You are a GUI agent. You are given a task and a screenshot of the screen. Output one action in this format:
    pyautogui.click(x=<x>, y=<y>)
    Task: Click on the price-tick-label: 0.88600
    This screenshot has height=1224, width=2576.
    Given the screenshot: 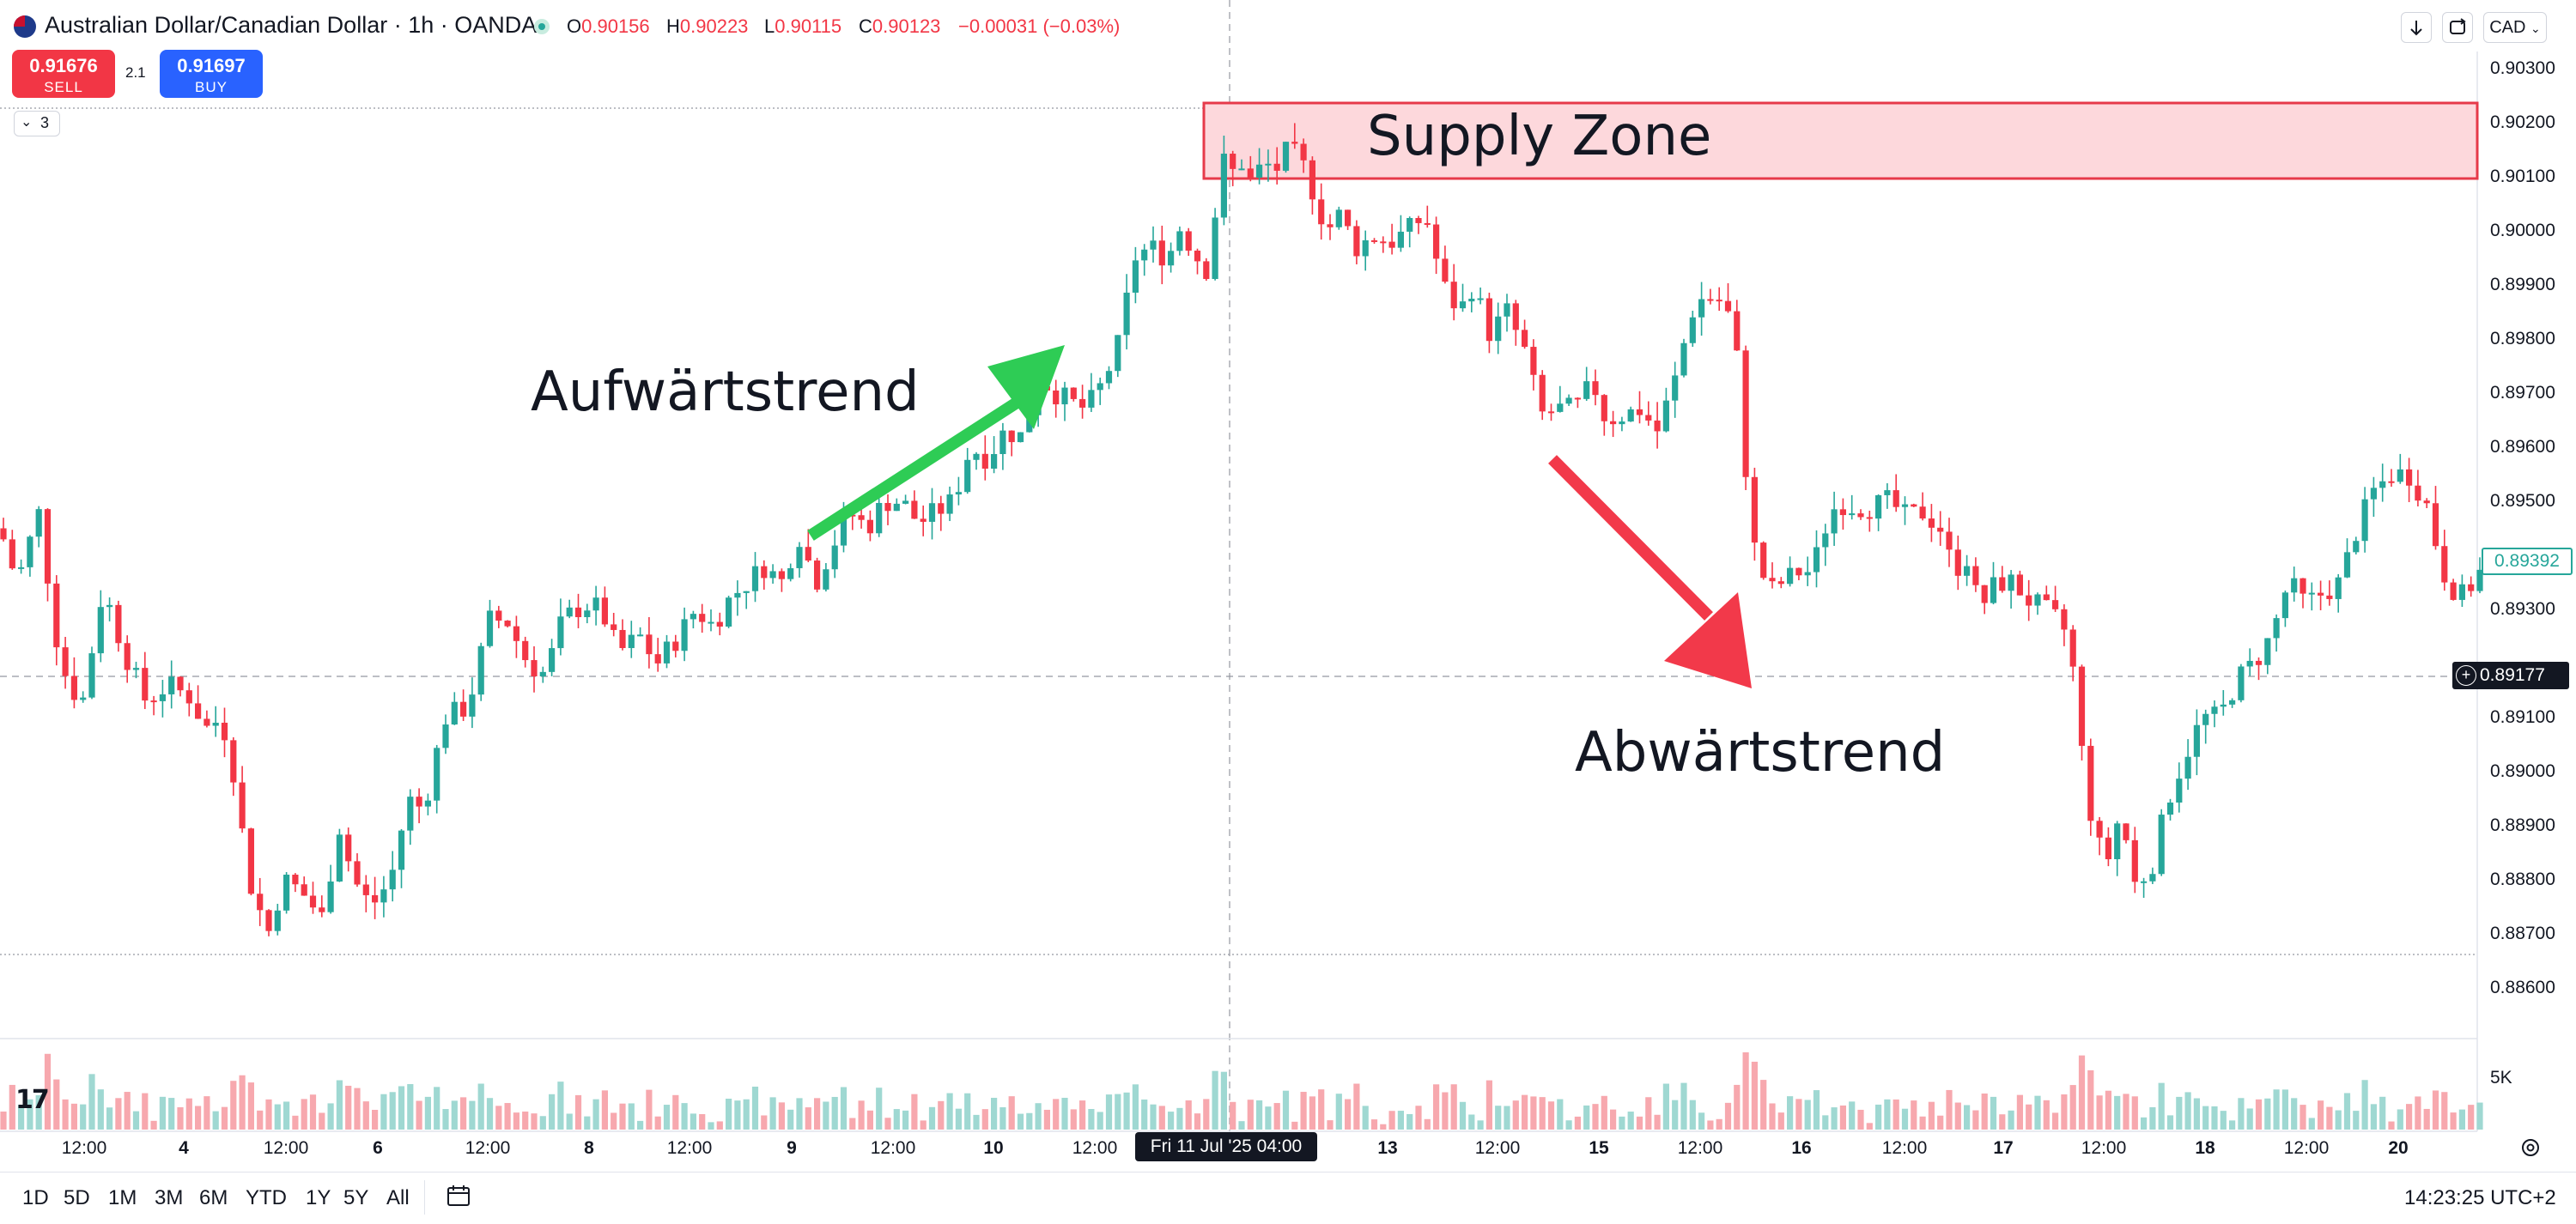 What is the action you would take?
    pyautogui.click(x=2522, y=987)
    